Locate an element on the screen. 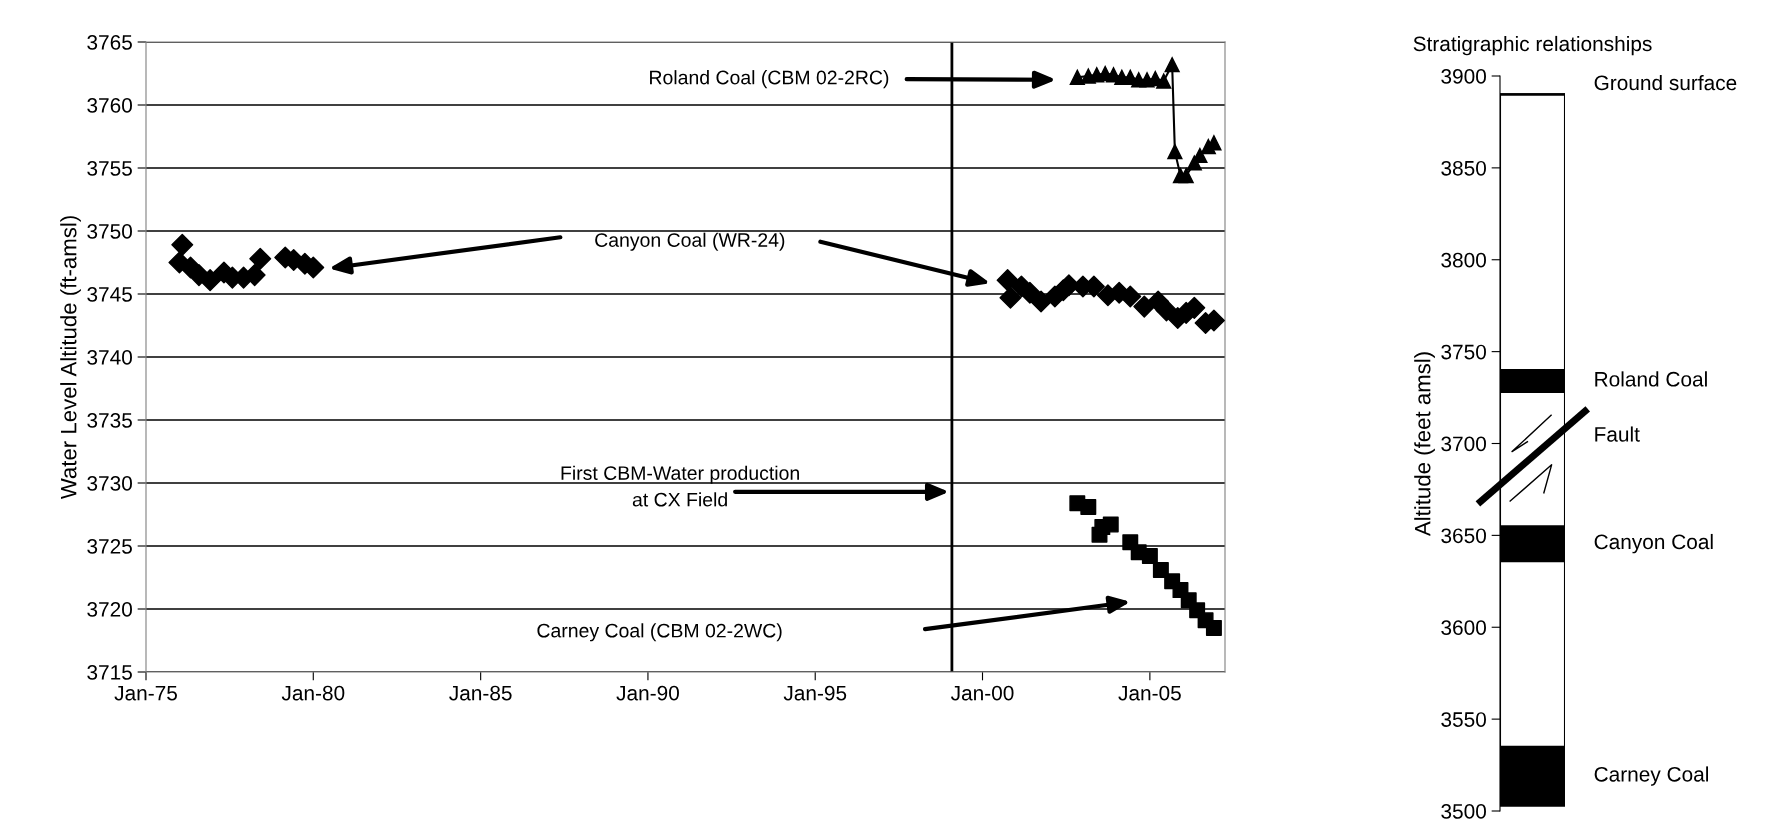 The height and width of the screenshot is (823, 1779). x-tick-label: Jan-90 is located at coordinates (647, 693).